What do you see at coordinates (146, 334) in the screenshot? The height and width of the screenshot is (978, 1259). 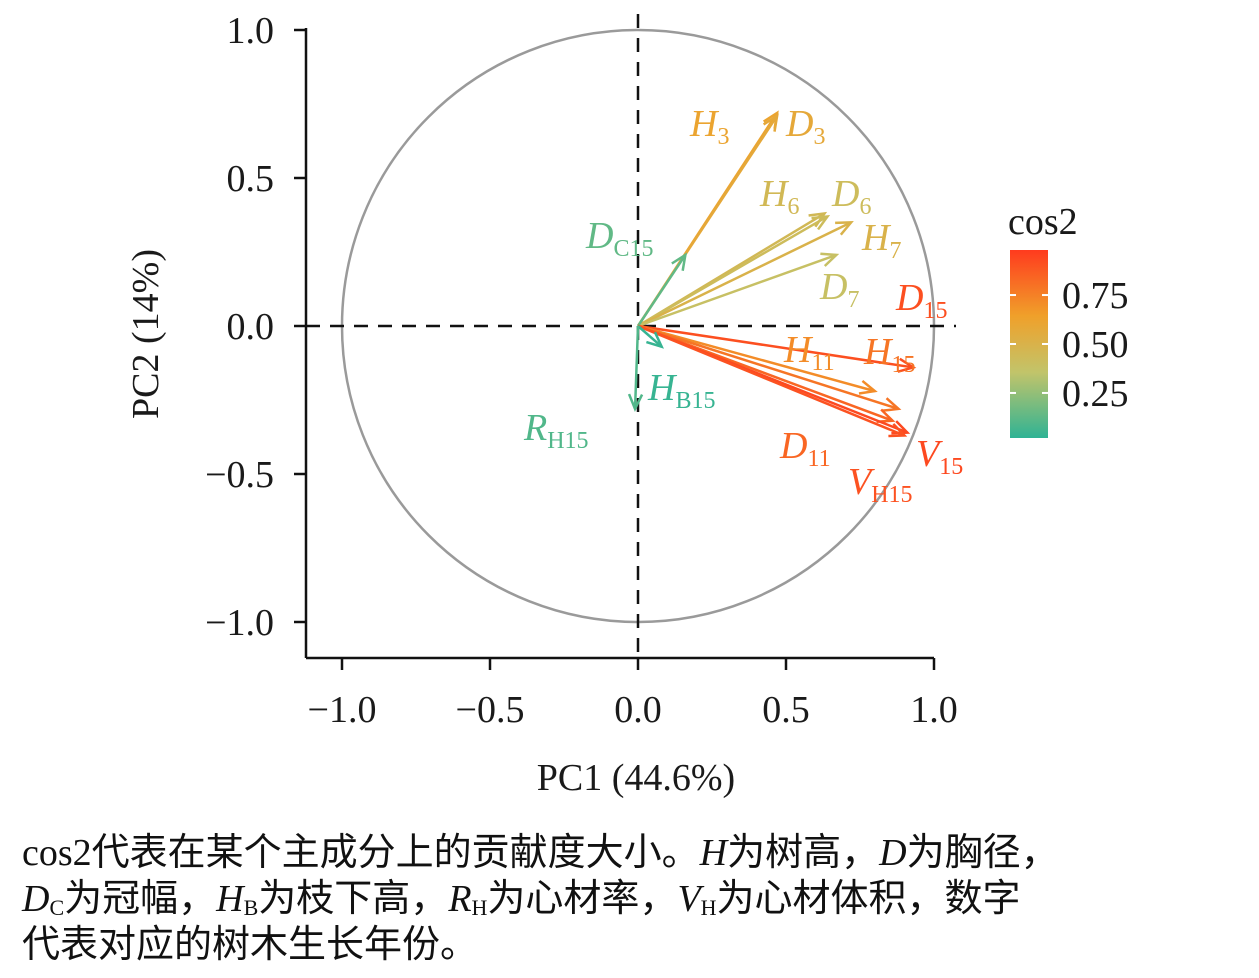 I see `y-axis-title: PC2 (14%)` at bounding box center [146, 334].